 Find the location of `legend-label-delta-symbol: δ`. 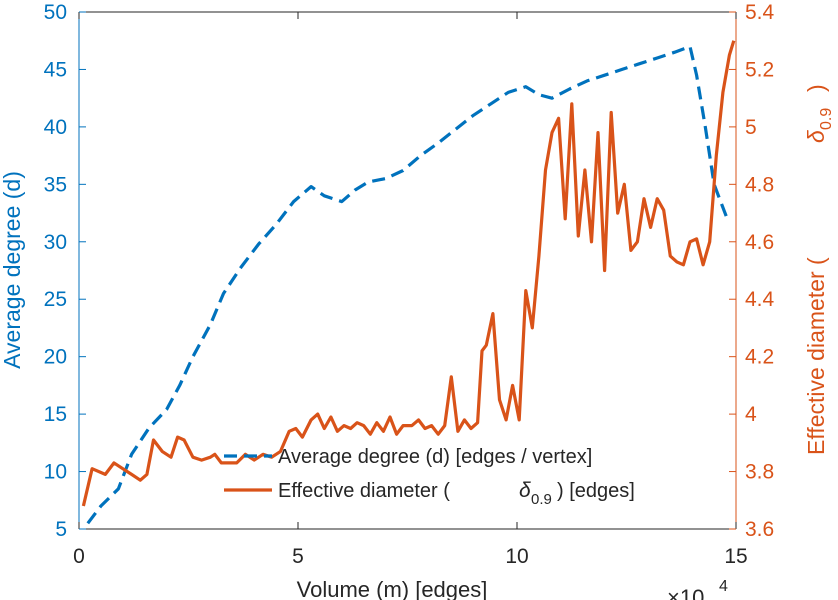

legend-label-delta-symbol: δ is located at coordinates (525, 490).